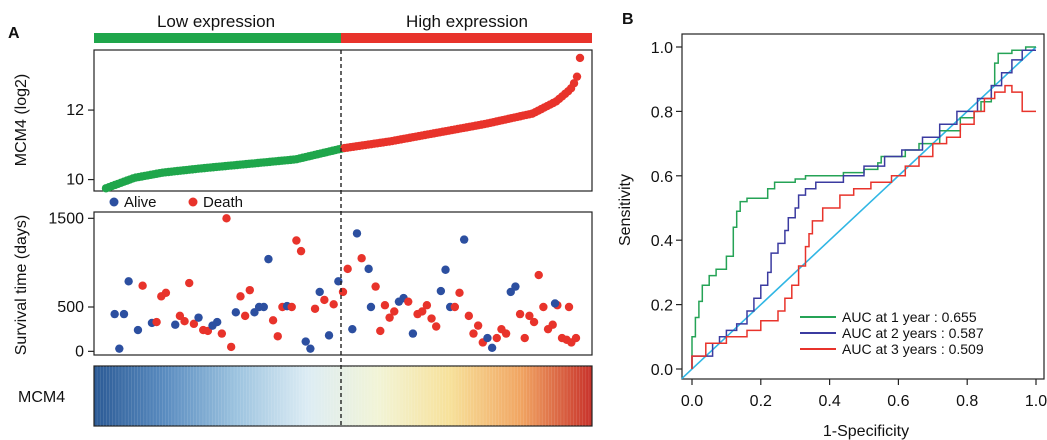  Describe the element at coordinates (913, 333) in the screenshot. I see `roc-legend-label: AUC at 2 years : 0.587` at that location.